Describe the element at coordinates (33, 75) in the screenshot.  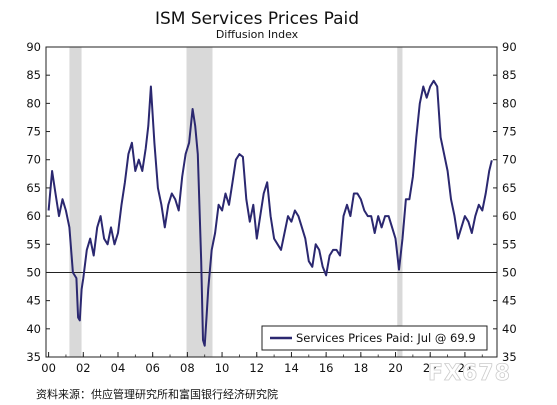
I see `y-tick-label-left: 85` at that location.